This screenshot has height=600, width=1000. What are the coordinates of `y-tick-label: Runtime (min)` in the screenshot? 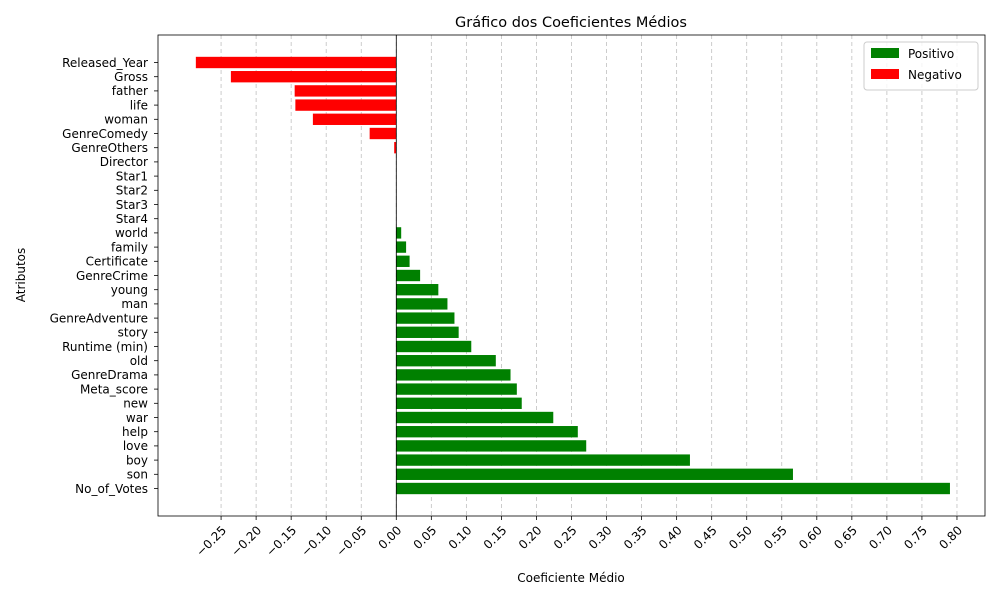 It's located at (105, 347).